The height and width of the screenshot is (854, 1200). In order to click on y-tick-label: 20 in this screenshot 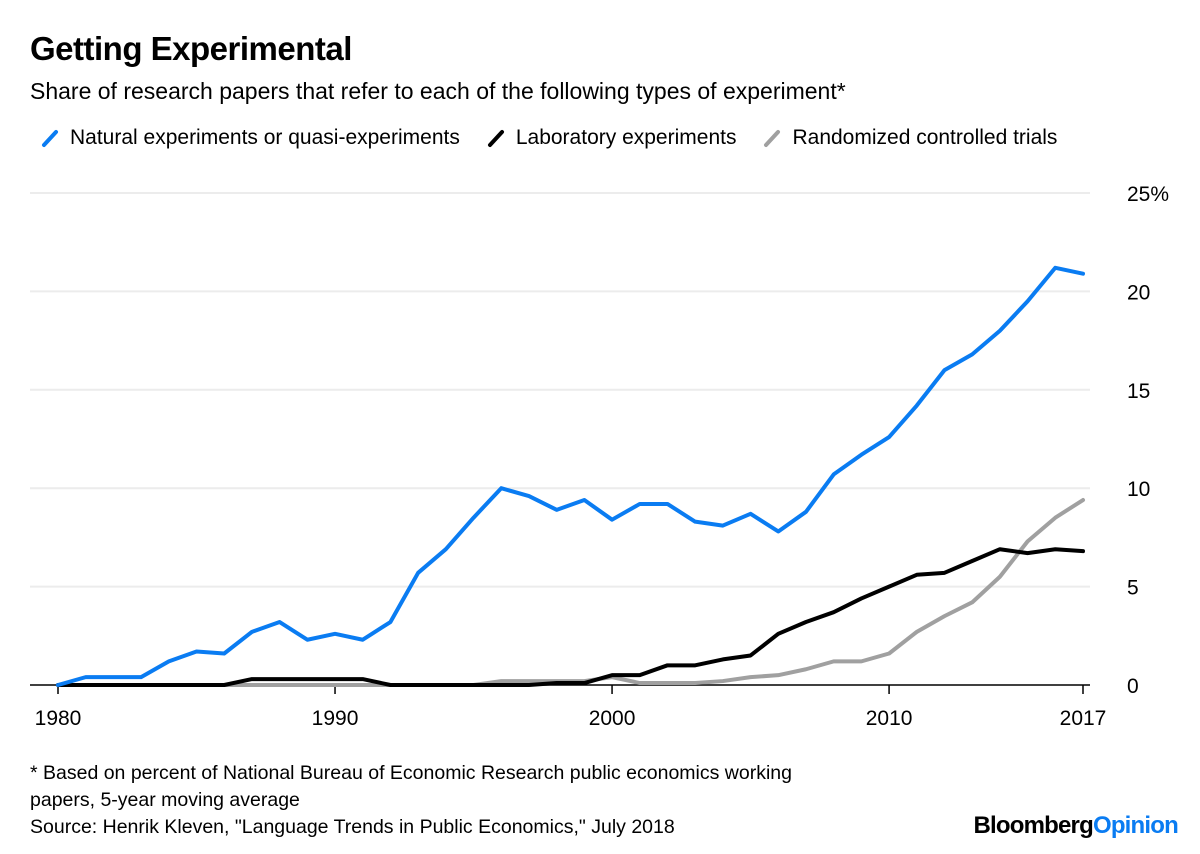, I will do `click(1138, 292)`.